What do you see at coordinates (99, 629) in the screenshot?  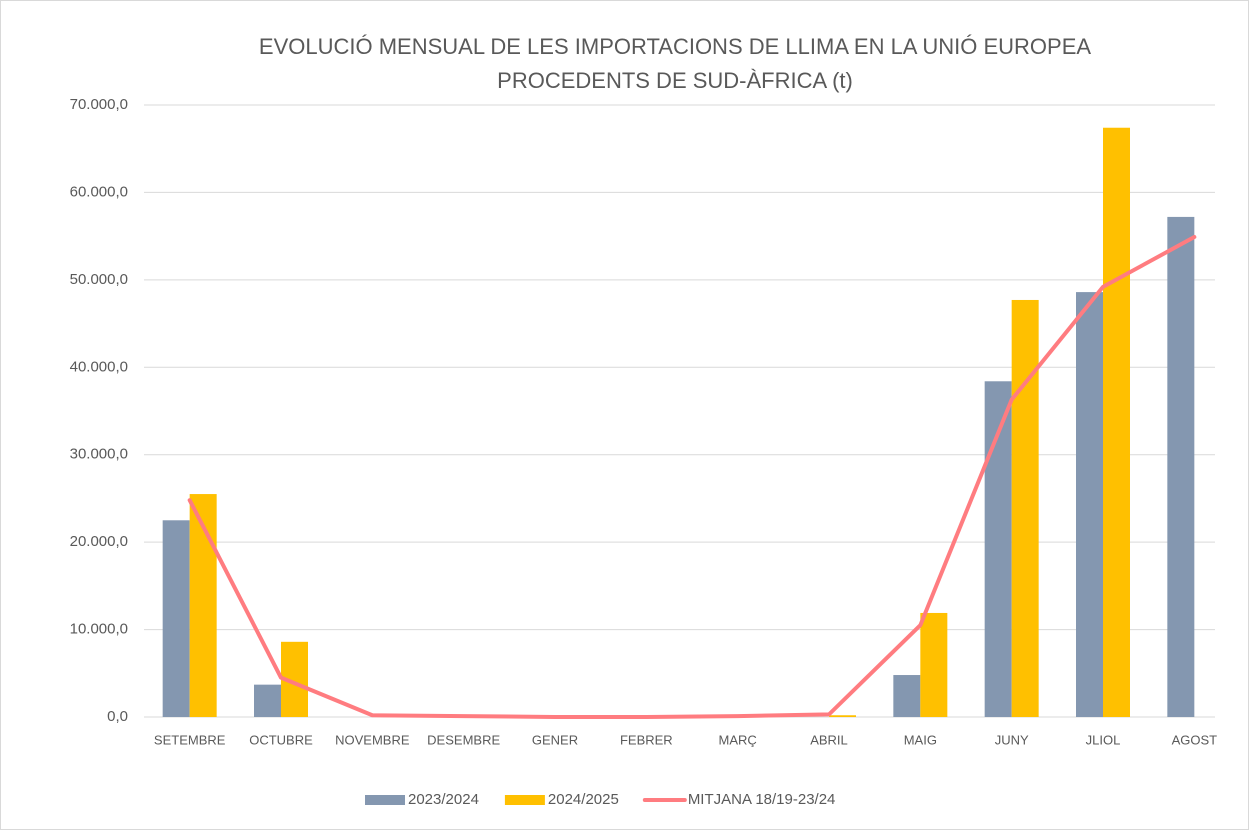 I see `y-tick-label: 10.000,0` at bounding box center [99, 629].